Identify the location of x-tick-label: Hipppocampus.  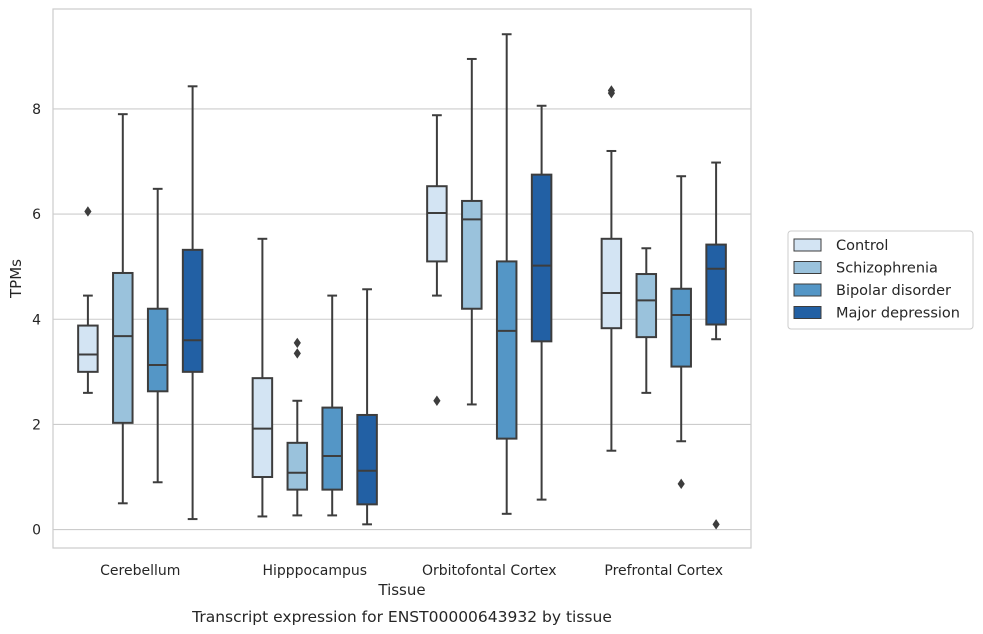
(314, 571).